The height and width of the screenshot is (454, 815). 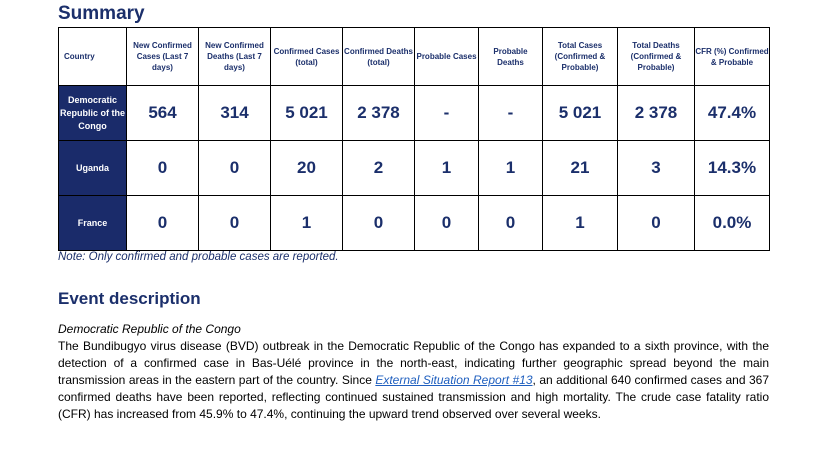 What do you see at coordinates (732, 223) in the screenshot?
I see `table-cell: 0.0%` at bounding box center [732, 223].